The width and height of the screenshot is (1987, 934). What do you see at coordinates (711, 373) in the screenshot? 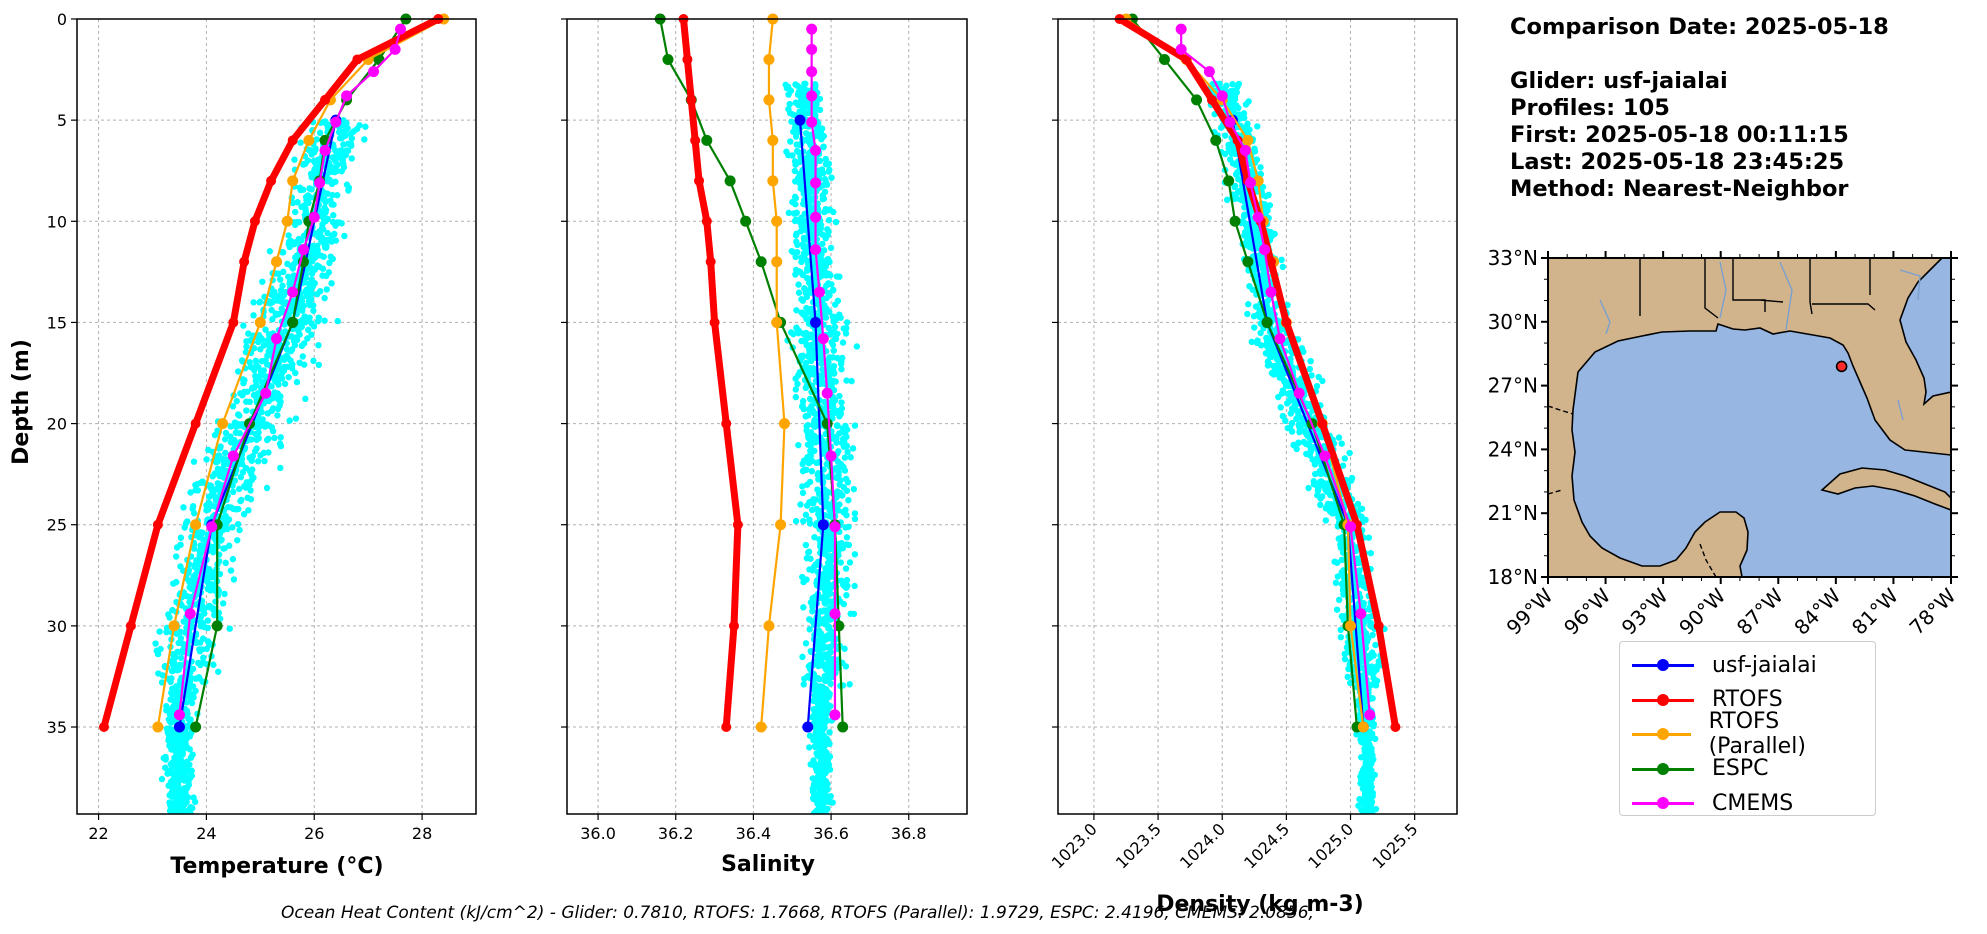
I see `series-line-rtofs` at bounding box center [711, 373].